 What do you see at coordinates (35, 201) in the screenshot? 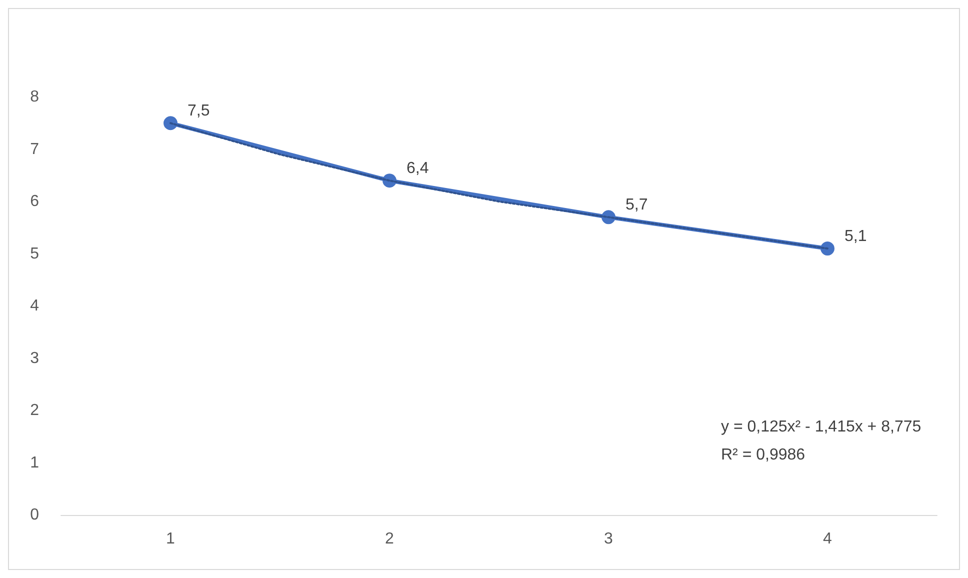
I see `y-tick-label: 6` at bounding box center [35, 201].